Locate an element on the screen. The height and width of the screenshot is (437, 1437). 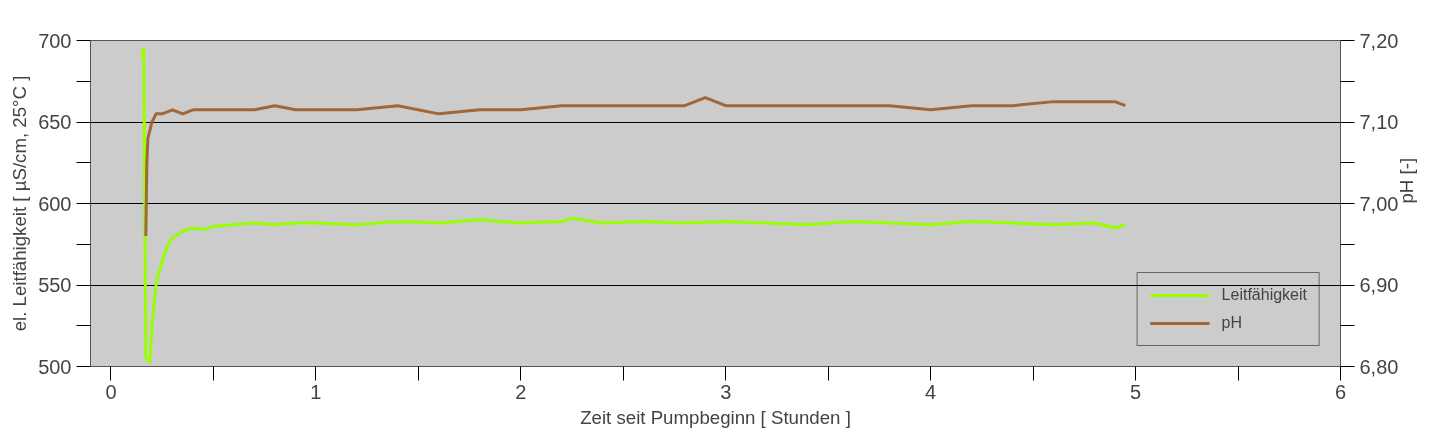
x-tick-label: 3 is located at coordinates (726, 391).